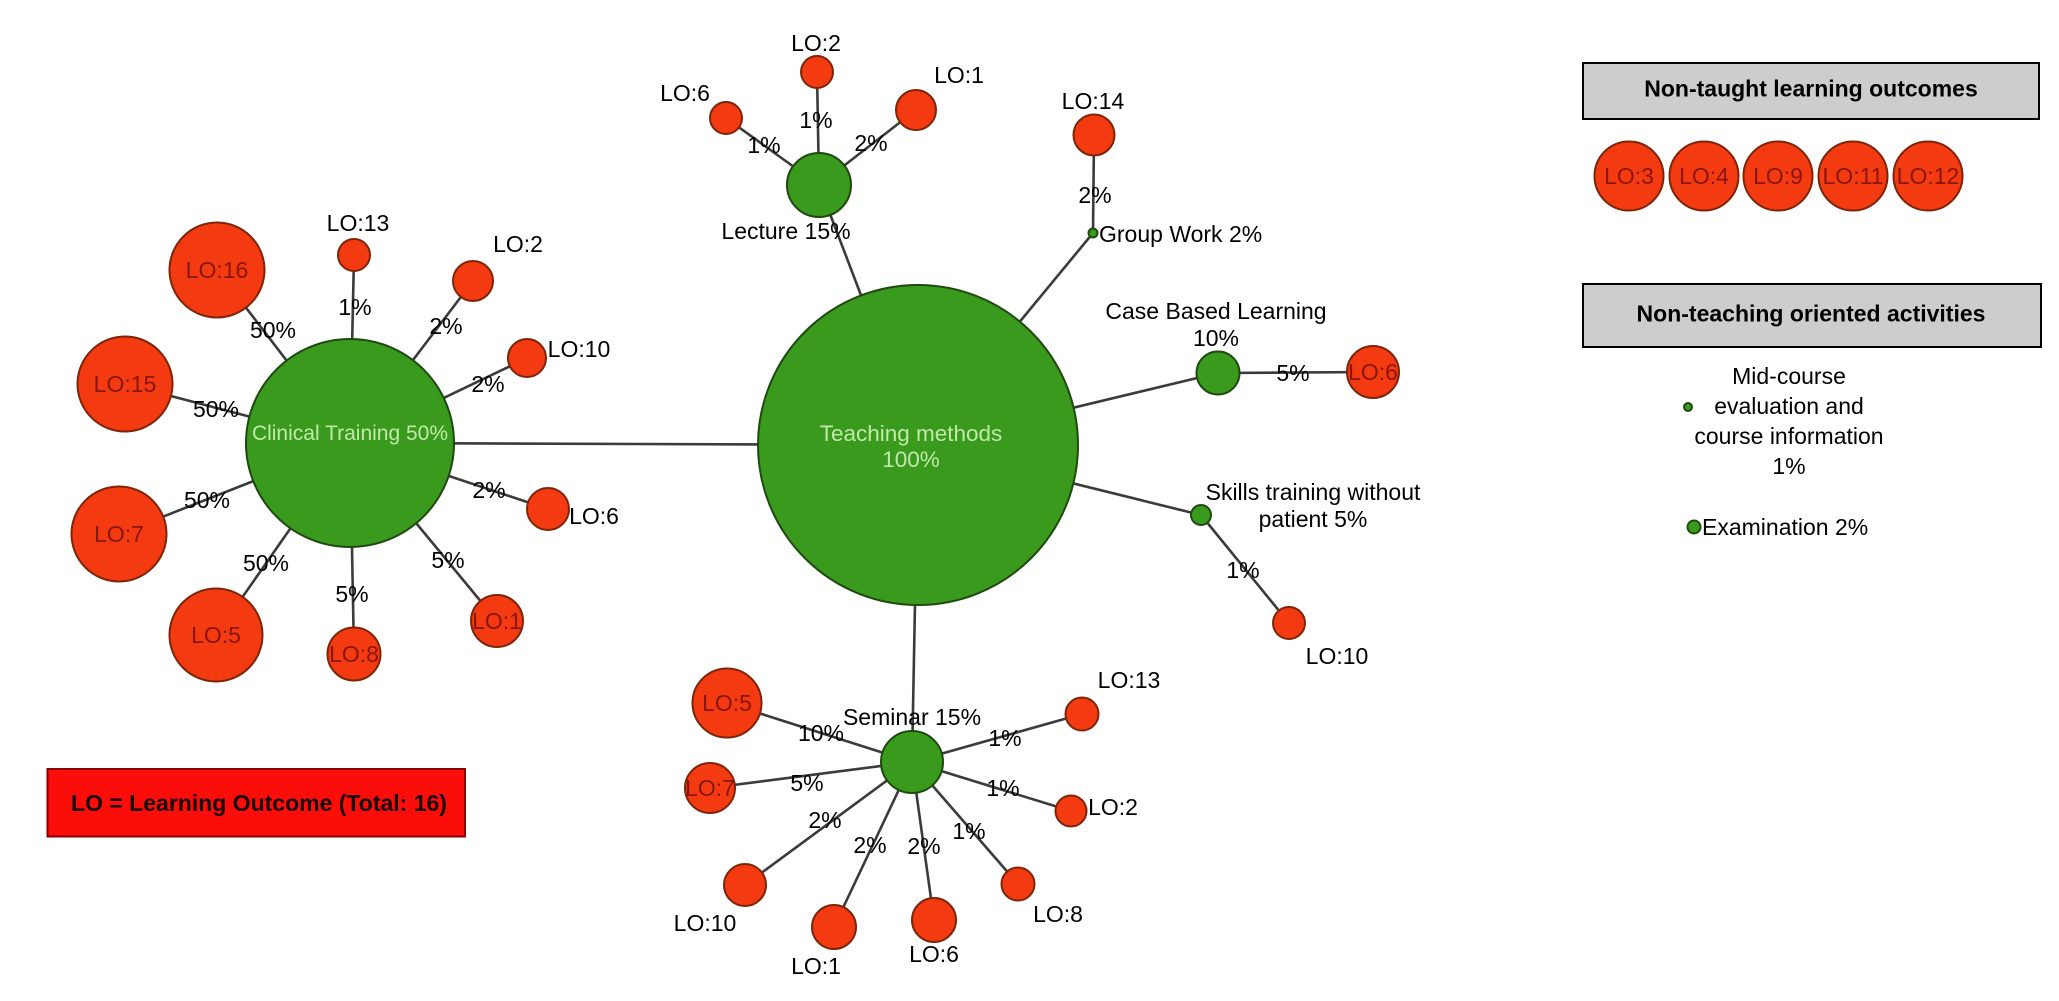 The image size is (2059, 1001). Describe the element at coordinates (259, 803) in the screenshot. I see `svg-text:LO = Learning Outcome (Total:: LO = Learning Outcome (Total: 16)` at that location.